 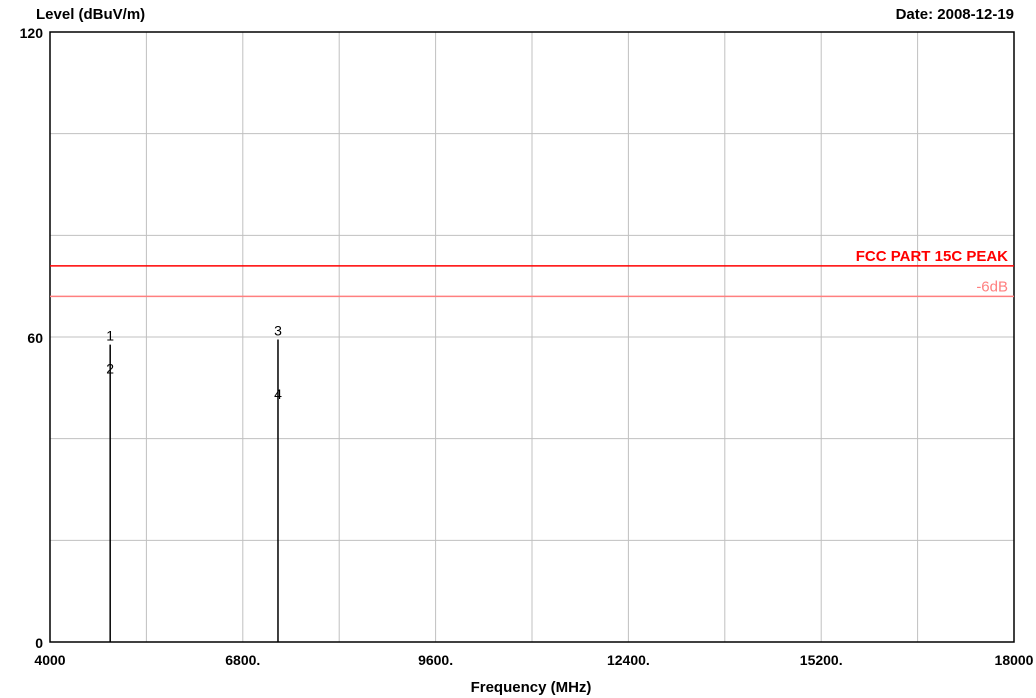 I want to click on limit-line-label: -6dB, so click(x=992, y=286).